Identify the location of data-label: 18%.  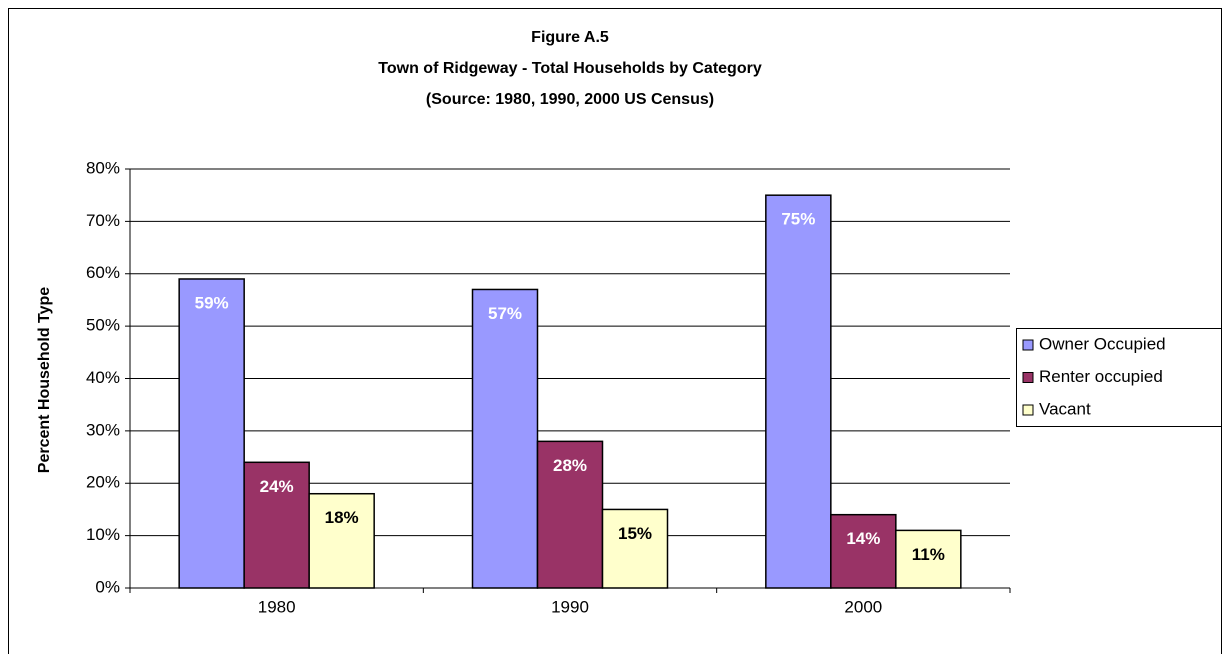
(342, 517).